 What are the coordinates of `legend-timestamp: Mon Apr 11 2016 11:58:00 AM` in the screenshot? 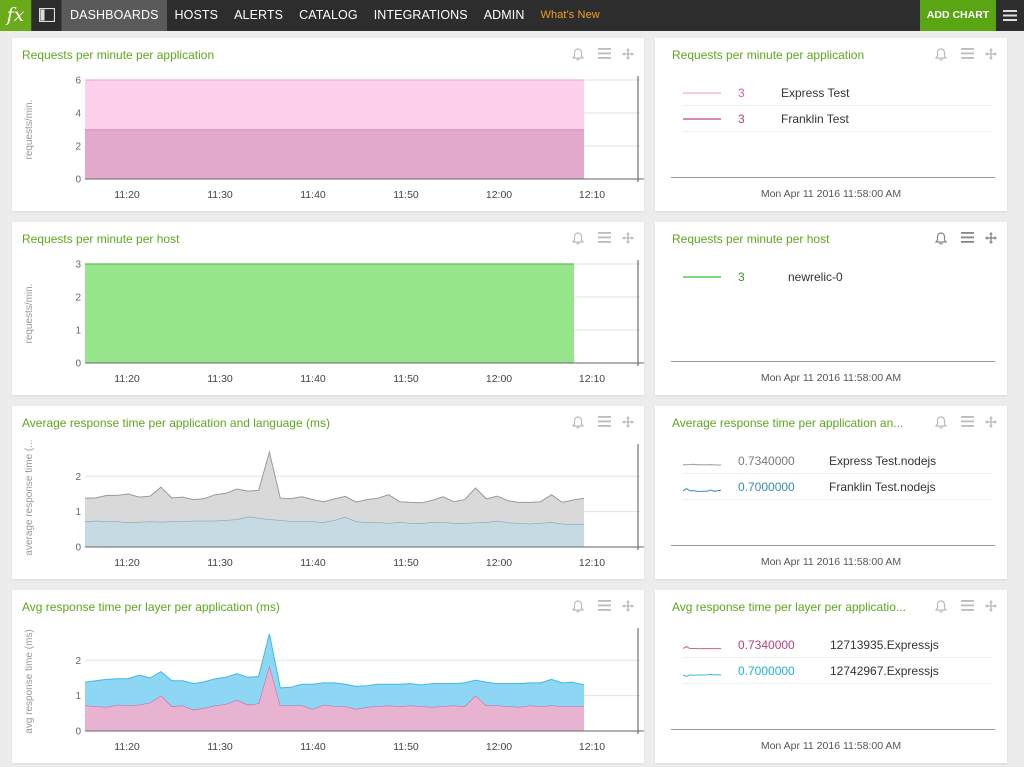 It's located at (831, 746).